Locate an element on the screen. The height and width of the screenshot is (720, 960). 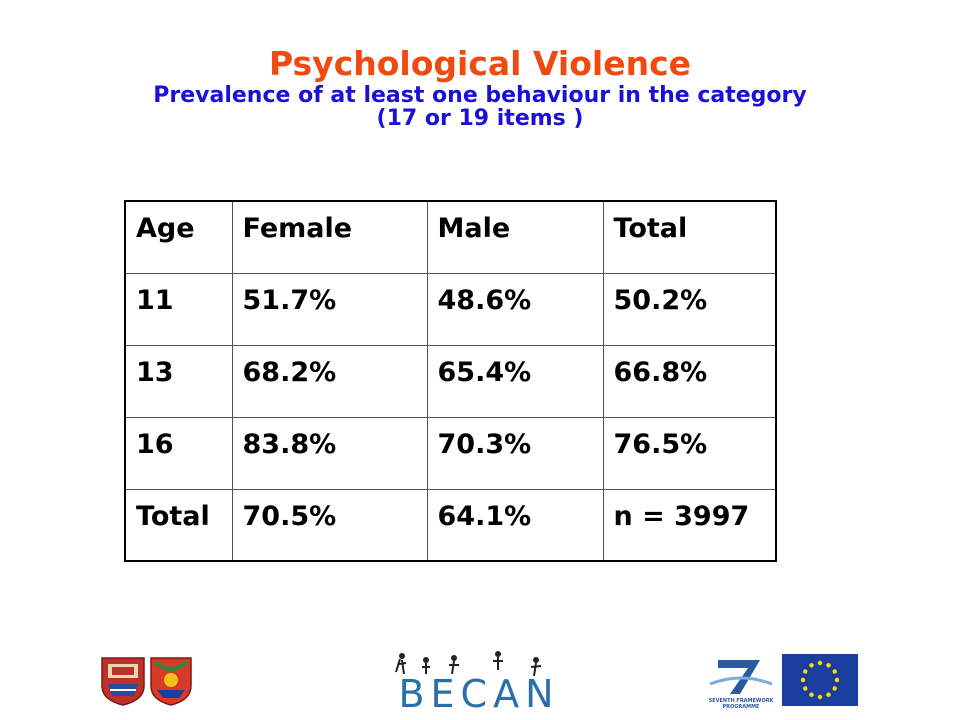
table-header-cell: Age is located at coordinates (178, 237).